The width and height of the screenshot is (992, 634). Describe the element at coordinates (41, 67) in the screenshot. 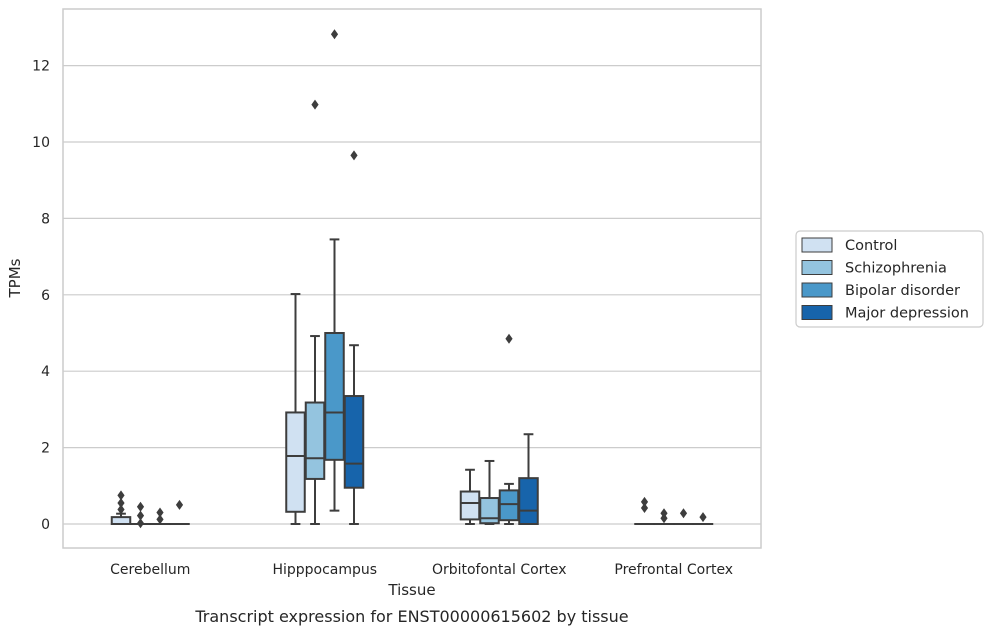

I see `y-tick-label: 12` at that location.